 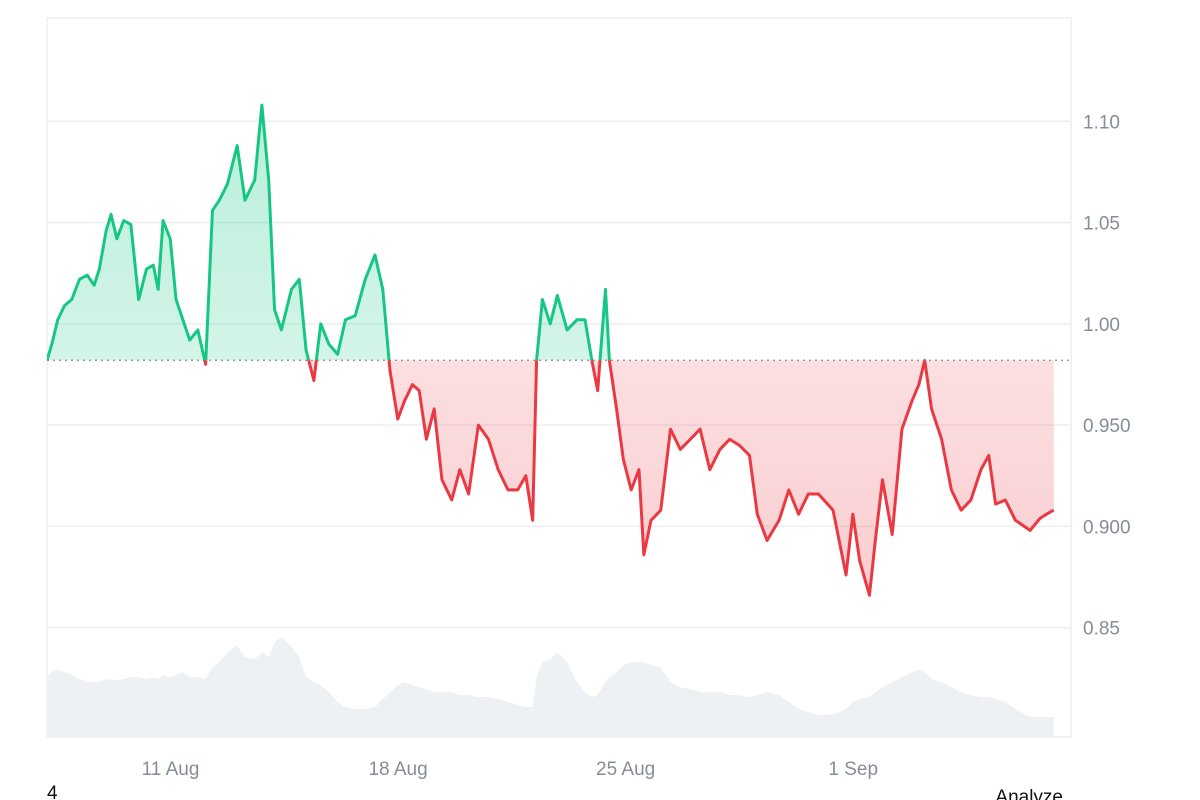 I want to click on y-tick-label: 1.10, so click(x=1101, y=122).